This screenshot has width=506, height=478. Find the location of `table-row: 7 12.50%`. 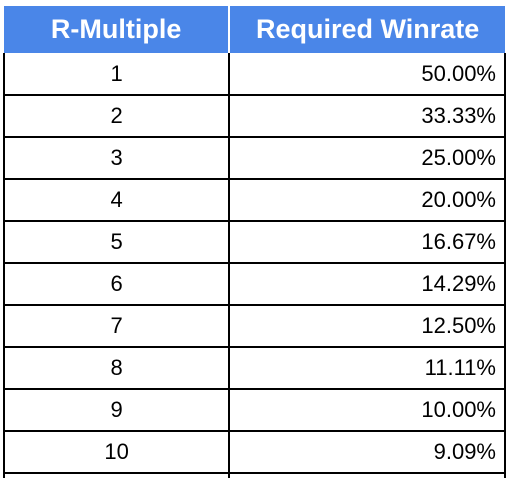

table-row: 7 12.50% is located at coordinates (254, 326).